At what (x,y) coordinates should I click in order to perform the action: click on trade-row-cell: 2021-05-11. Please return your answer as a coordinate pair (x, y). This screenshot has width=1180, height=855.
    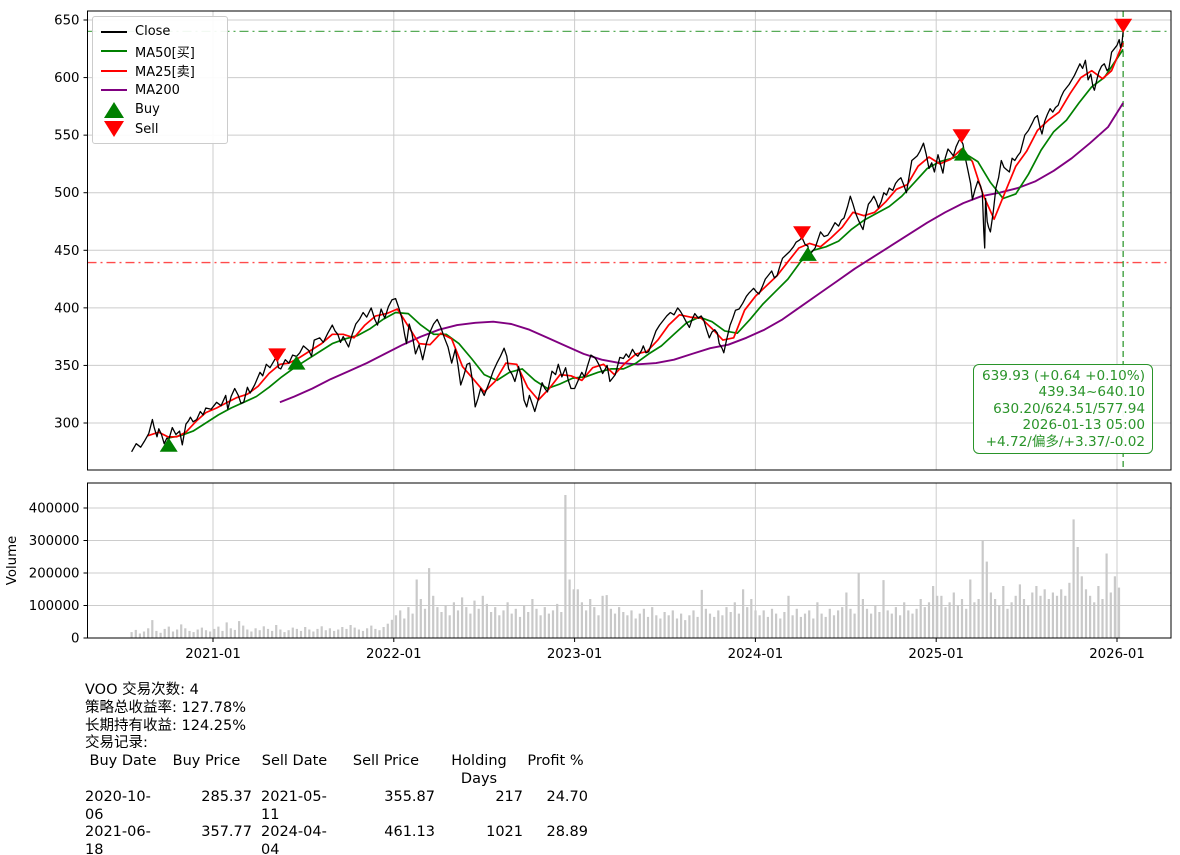
    Looking at the image, I should click on (294, 805).